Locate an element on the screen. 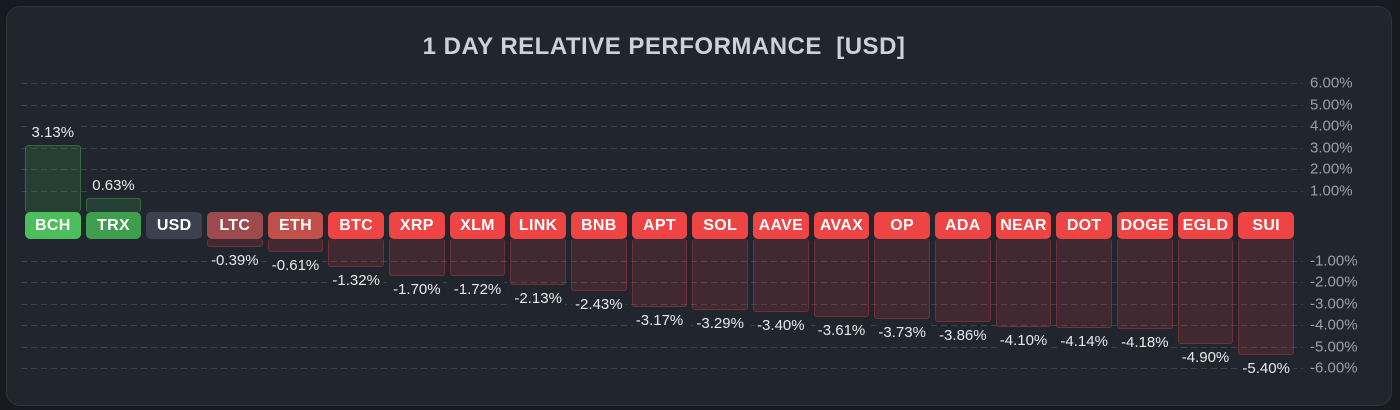 Image resolution: width=1400 pixels, height=410 pixels. value-label-avax: -3.61% is located at coordinates (841, 330).